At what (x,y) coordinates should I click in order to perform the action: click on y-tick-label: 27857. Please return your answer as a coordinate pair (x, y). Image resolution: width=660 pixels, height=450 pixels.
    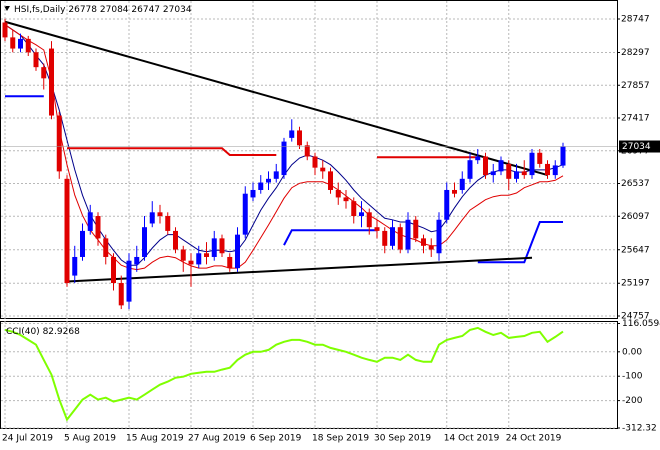
    Looking at the image, I should click on (635, 86).